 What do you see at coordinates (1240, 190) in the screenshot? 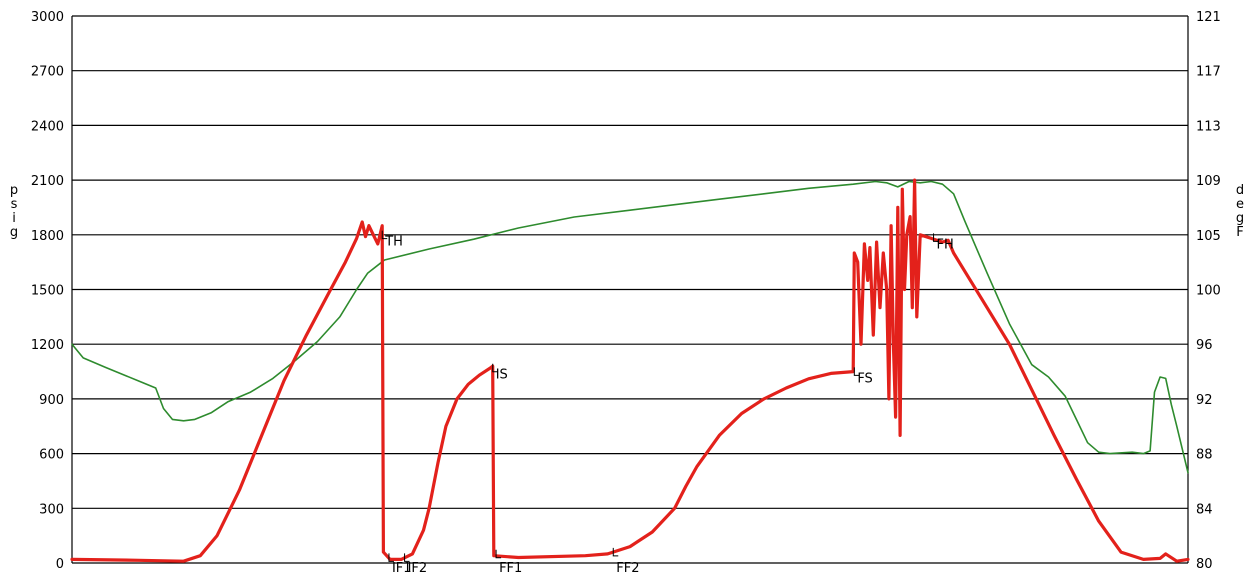
I see `right-axis-letter: d` at bounding box center [1240, 190].